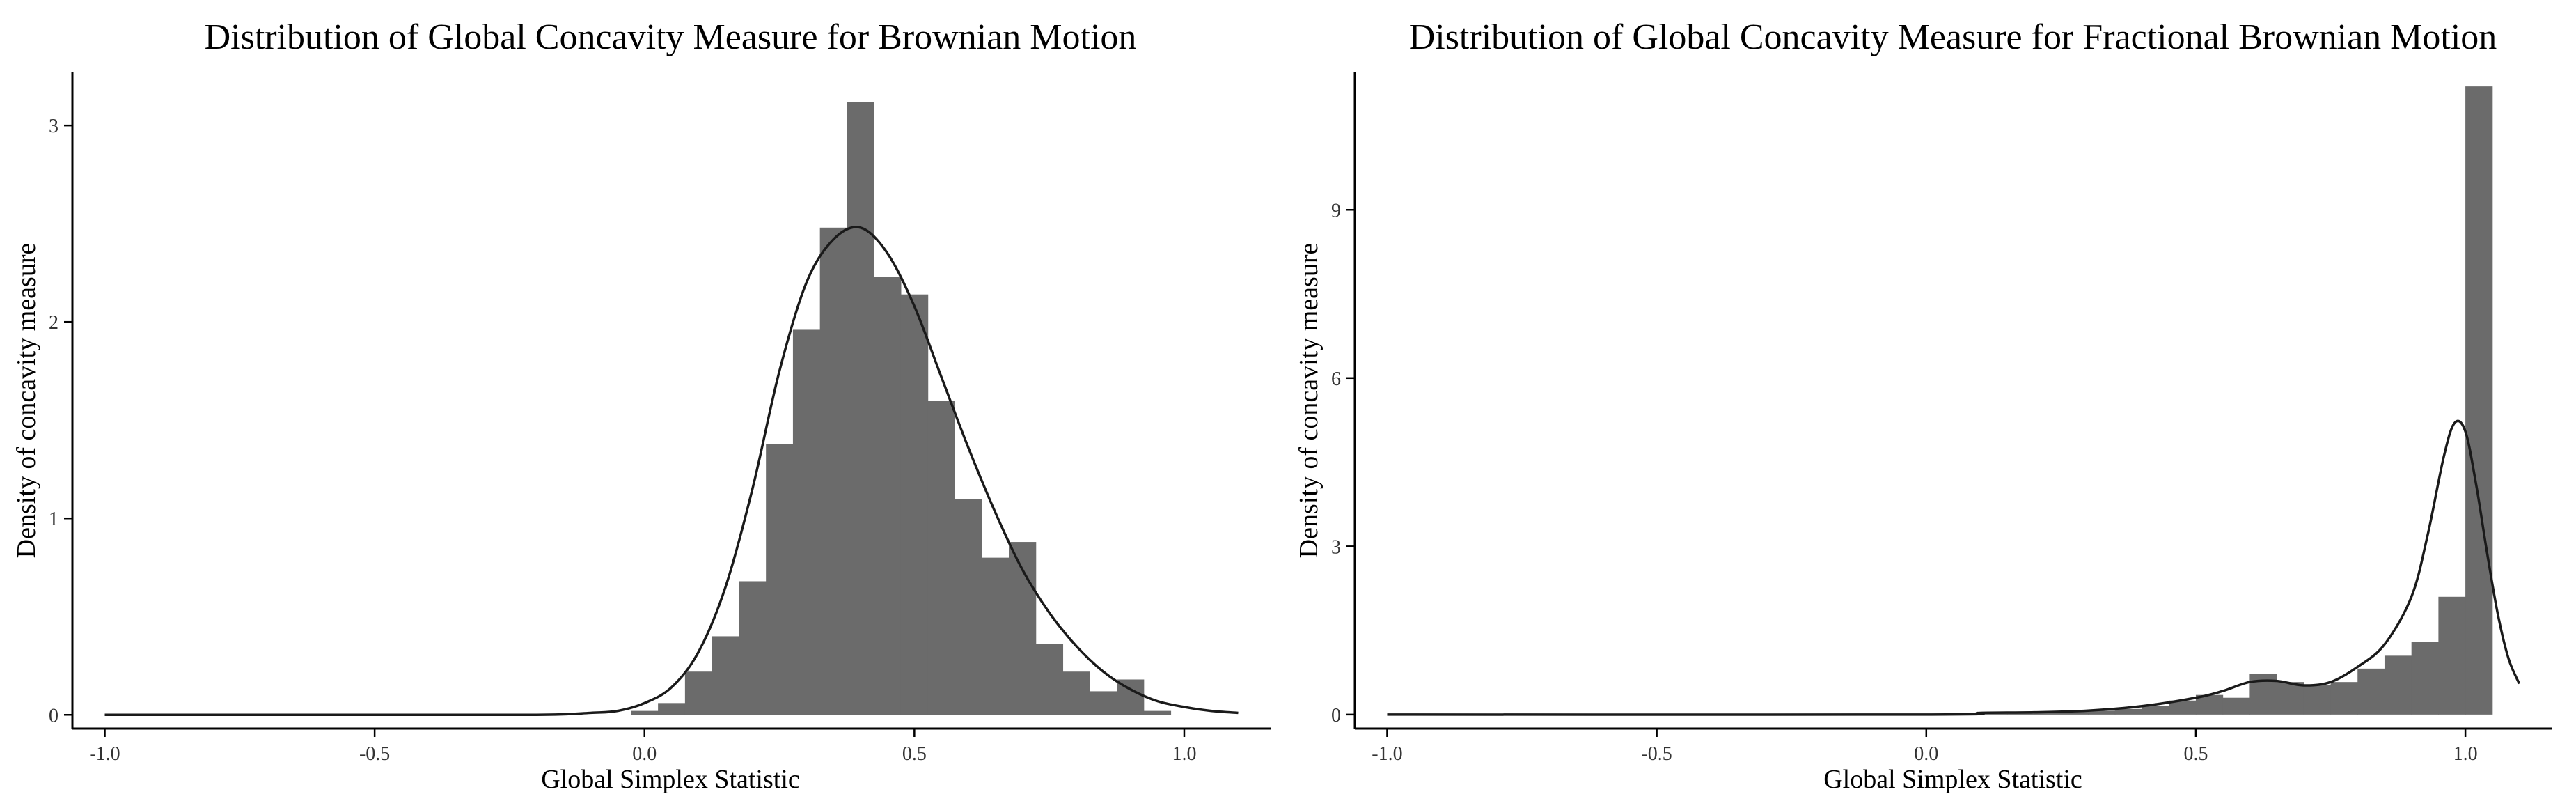 The width and height of the screenshot is (2576, 808). I want to click on y-tick-label: 9, so click(1336, 211).